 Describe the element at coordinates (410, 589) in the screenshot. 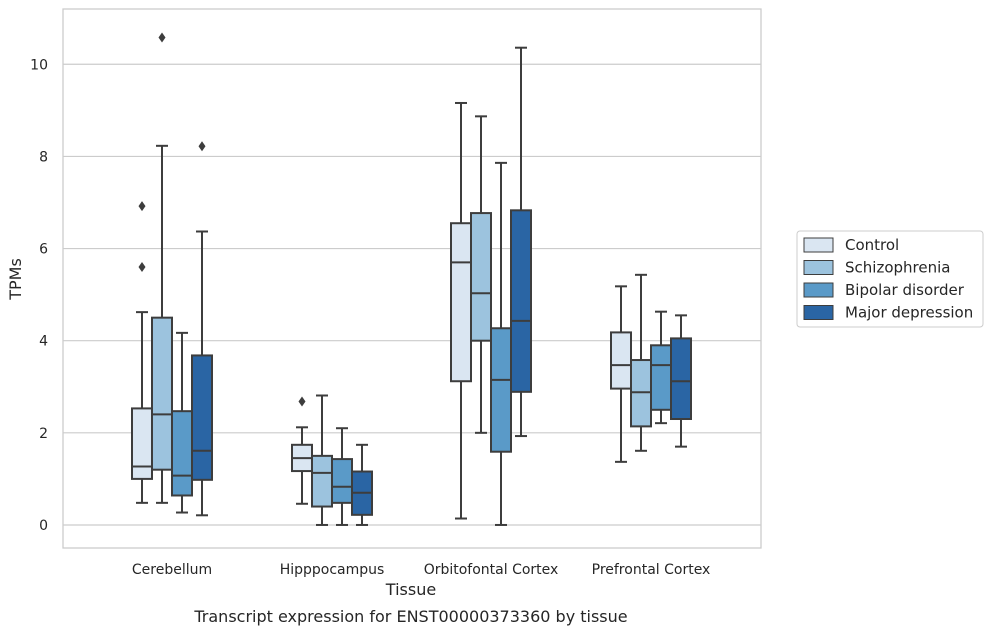

I see `x-axis-label: Tissue` at that location.